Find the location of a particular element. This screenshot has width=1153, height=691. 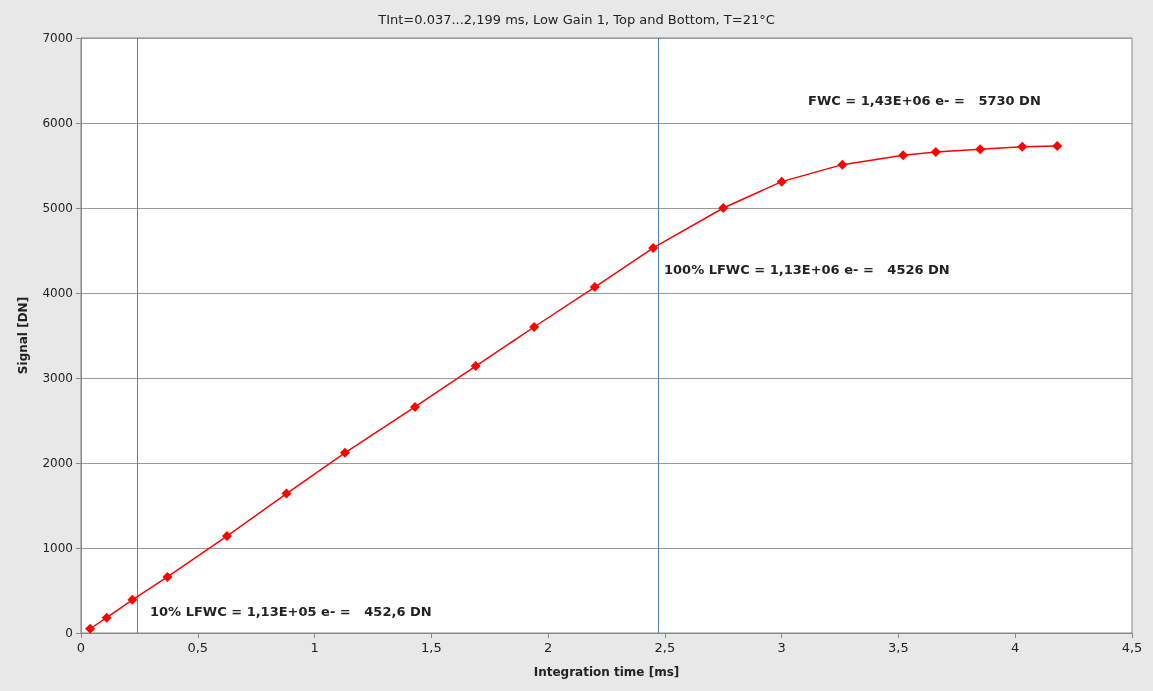

x-tick-label: 2,5 is located at coordinates (665, 647).